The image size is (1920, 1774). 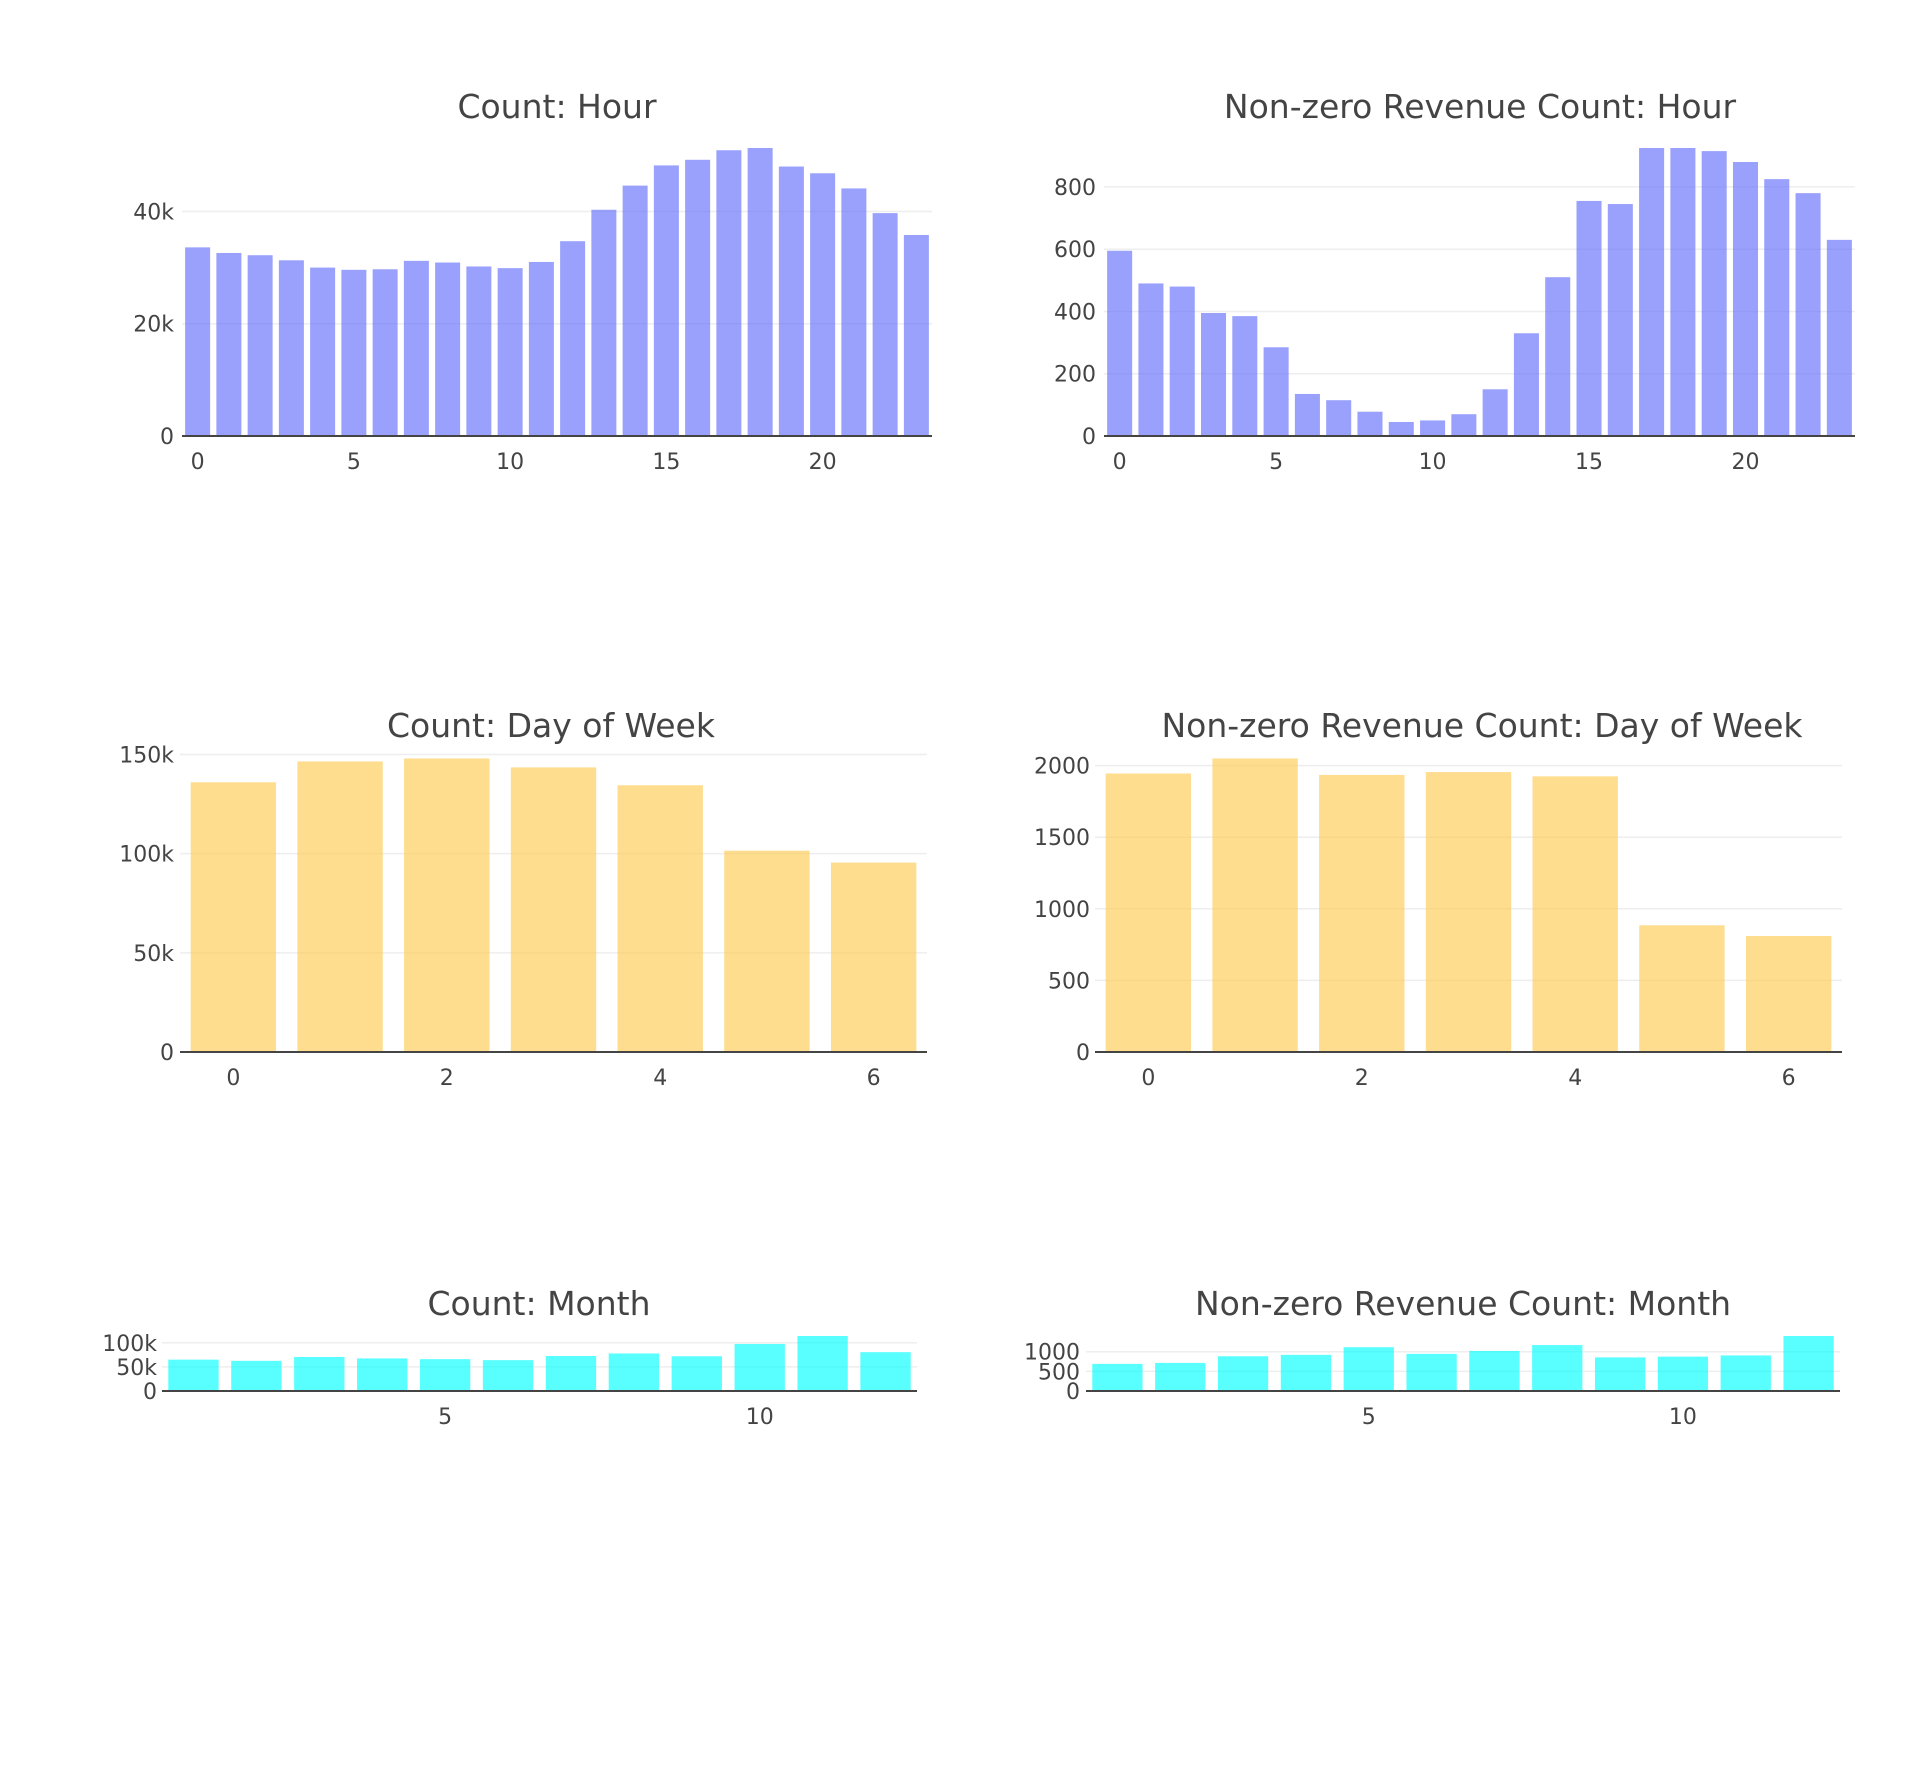 What do you see at coordinates (1433, 462) in the screenshot?
I see `x-tick-label: 10` at bounding box center [1433, 462].